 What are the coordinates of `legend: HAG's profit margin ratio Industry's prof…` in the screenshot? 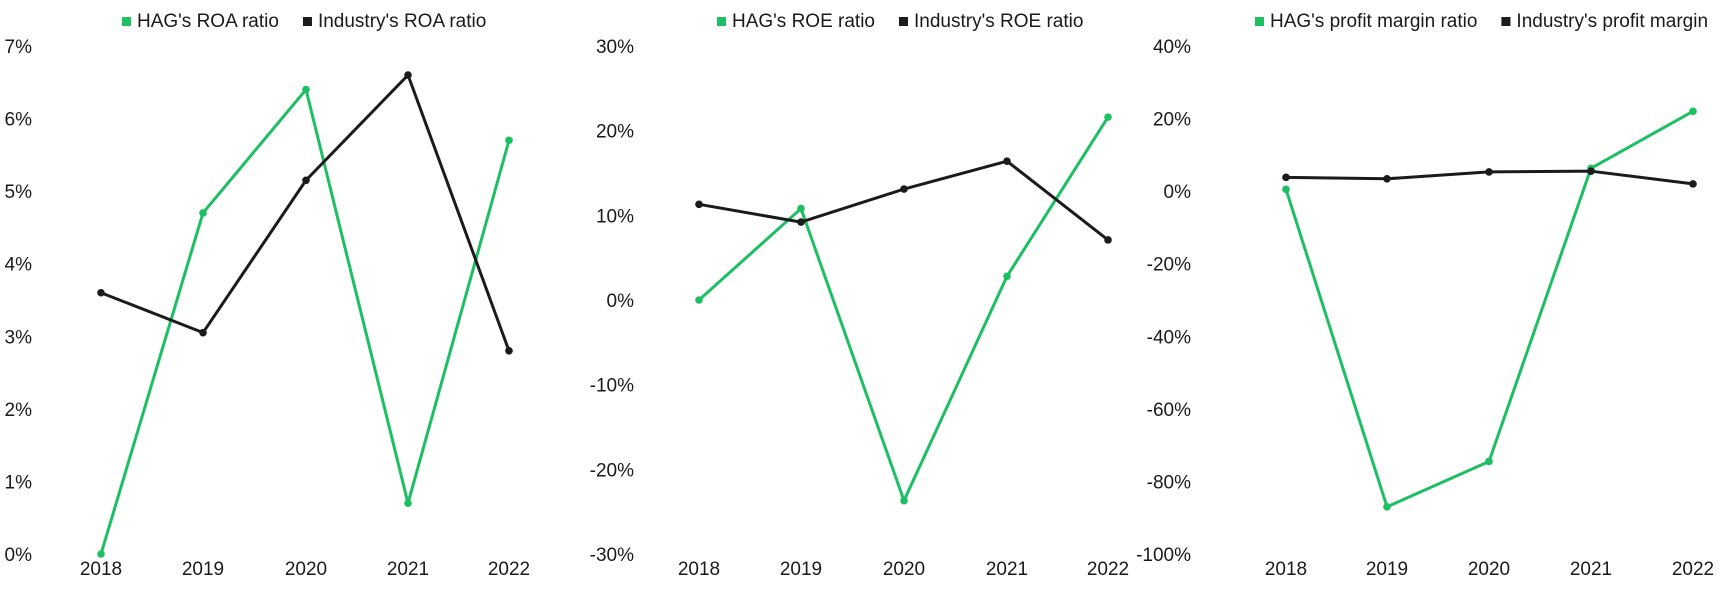 It's located at (1481, 21).